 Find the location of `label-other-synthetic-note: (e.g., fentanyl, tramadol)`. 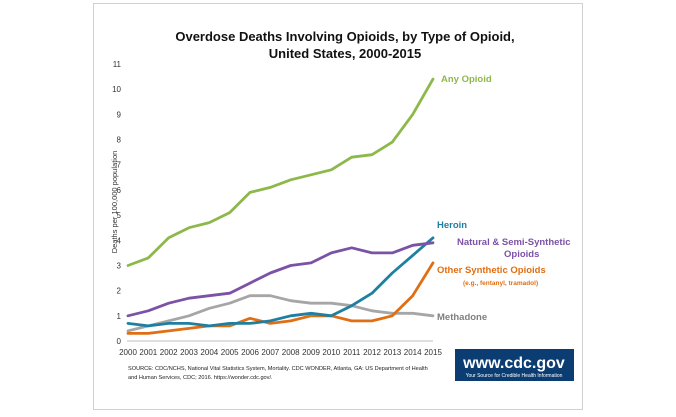

label-other-synthetic-note: (e.g., fentanyl, tramadol) is located at coordinates (500, 283).